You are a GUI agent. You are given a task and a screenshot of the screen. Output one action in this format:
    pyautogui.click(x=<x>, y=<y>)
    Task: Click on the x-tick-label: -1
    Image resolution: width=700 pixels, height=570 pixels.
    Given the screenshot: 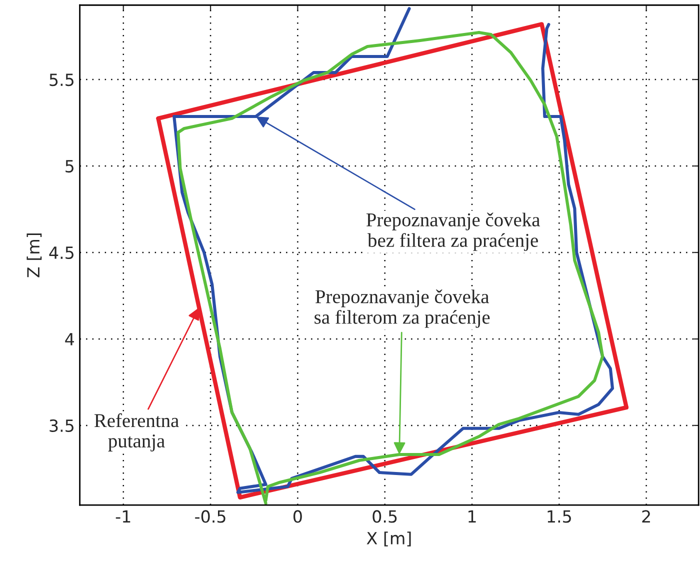 What is the action you would take?
    pyautogui.click(x=123, y=516)
    